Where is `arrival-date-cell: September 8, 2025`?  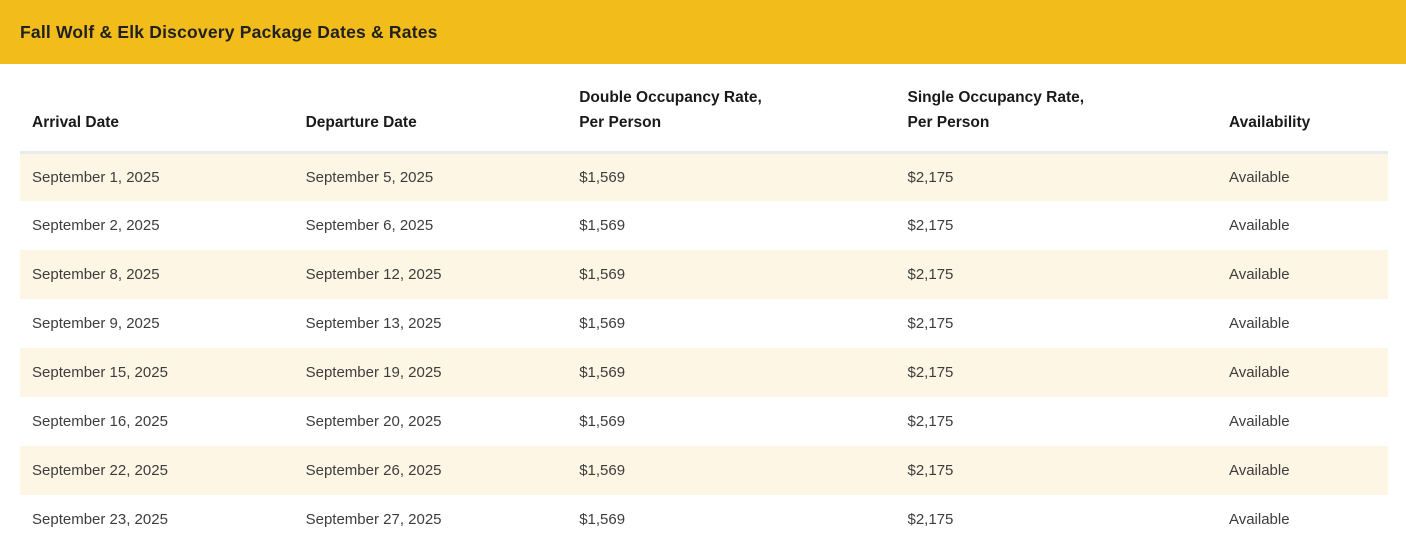
arrival-date-cell: September 8, 2025 is located at coordinates (96, 275).